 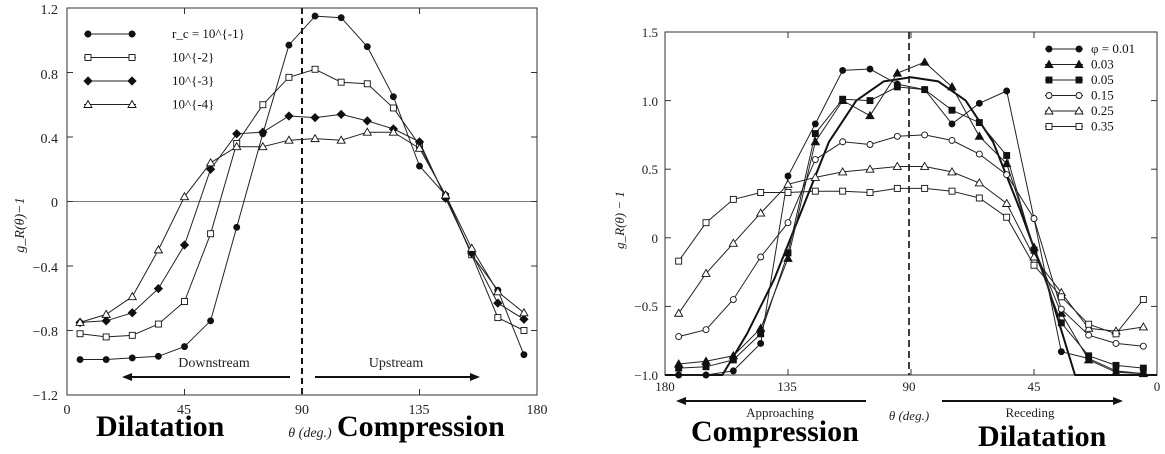 I want to click on y-tick-label: 1.5, so click(x=650, y=32).